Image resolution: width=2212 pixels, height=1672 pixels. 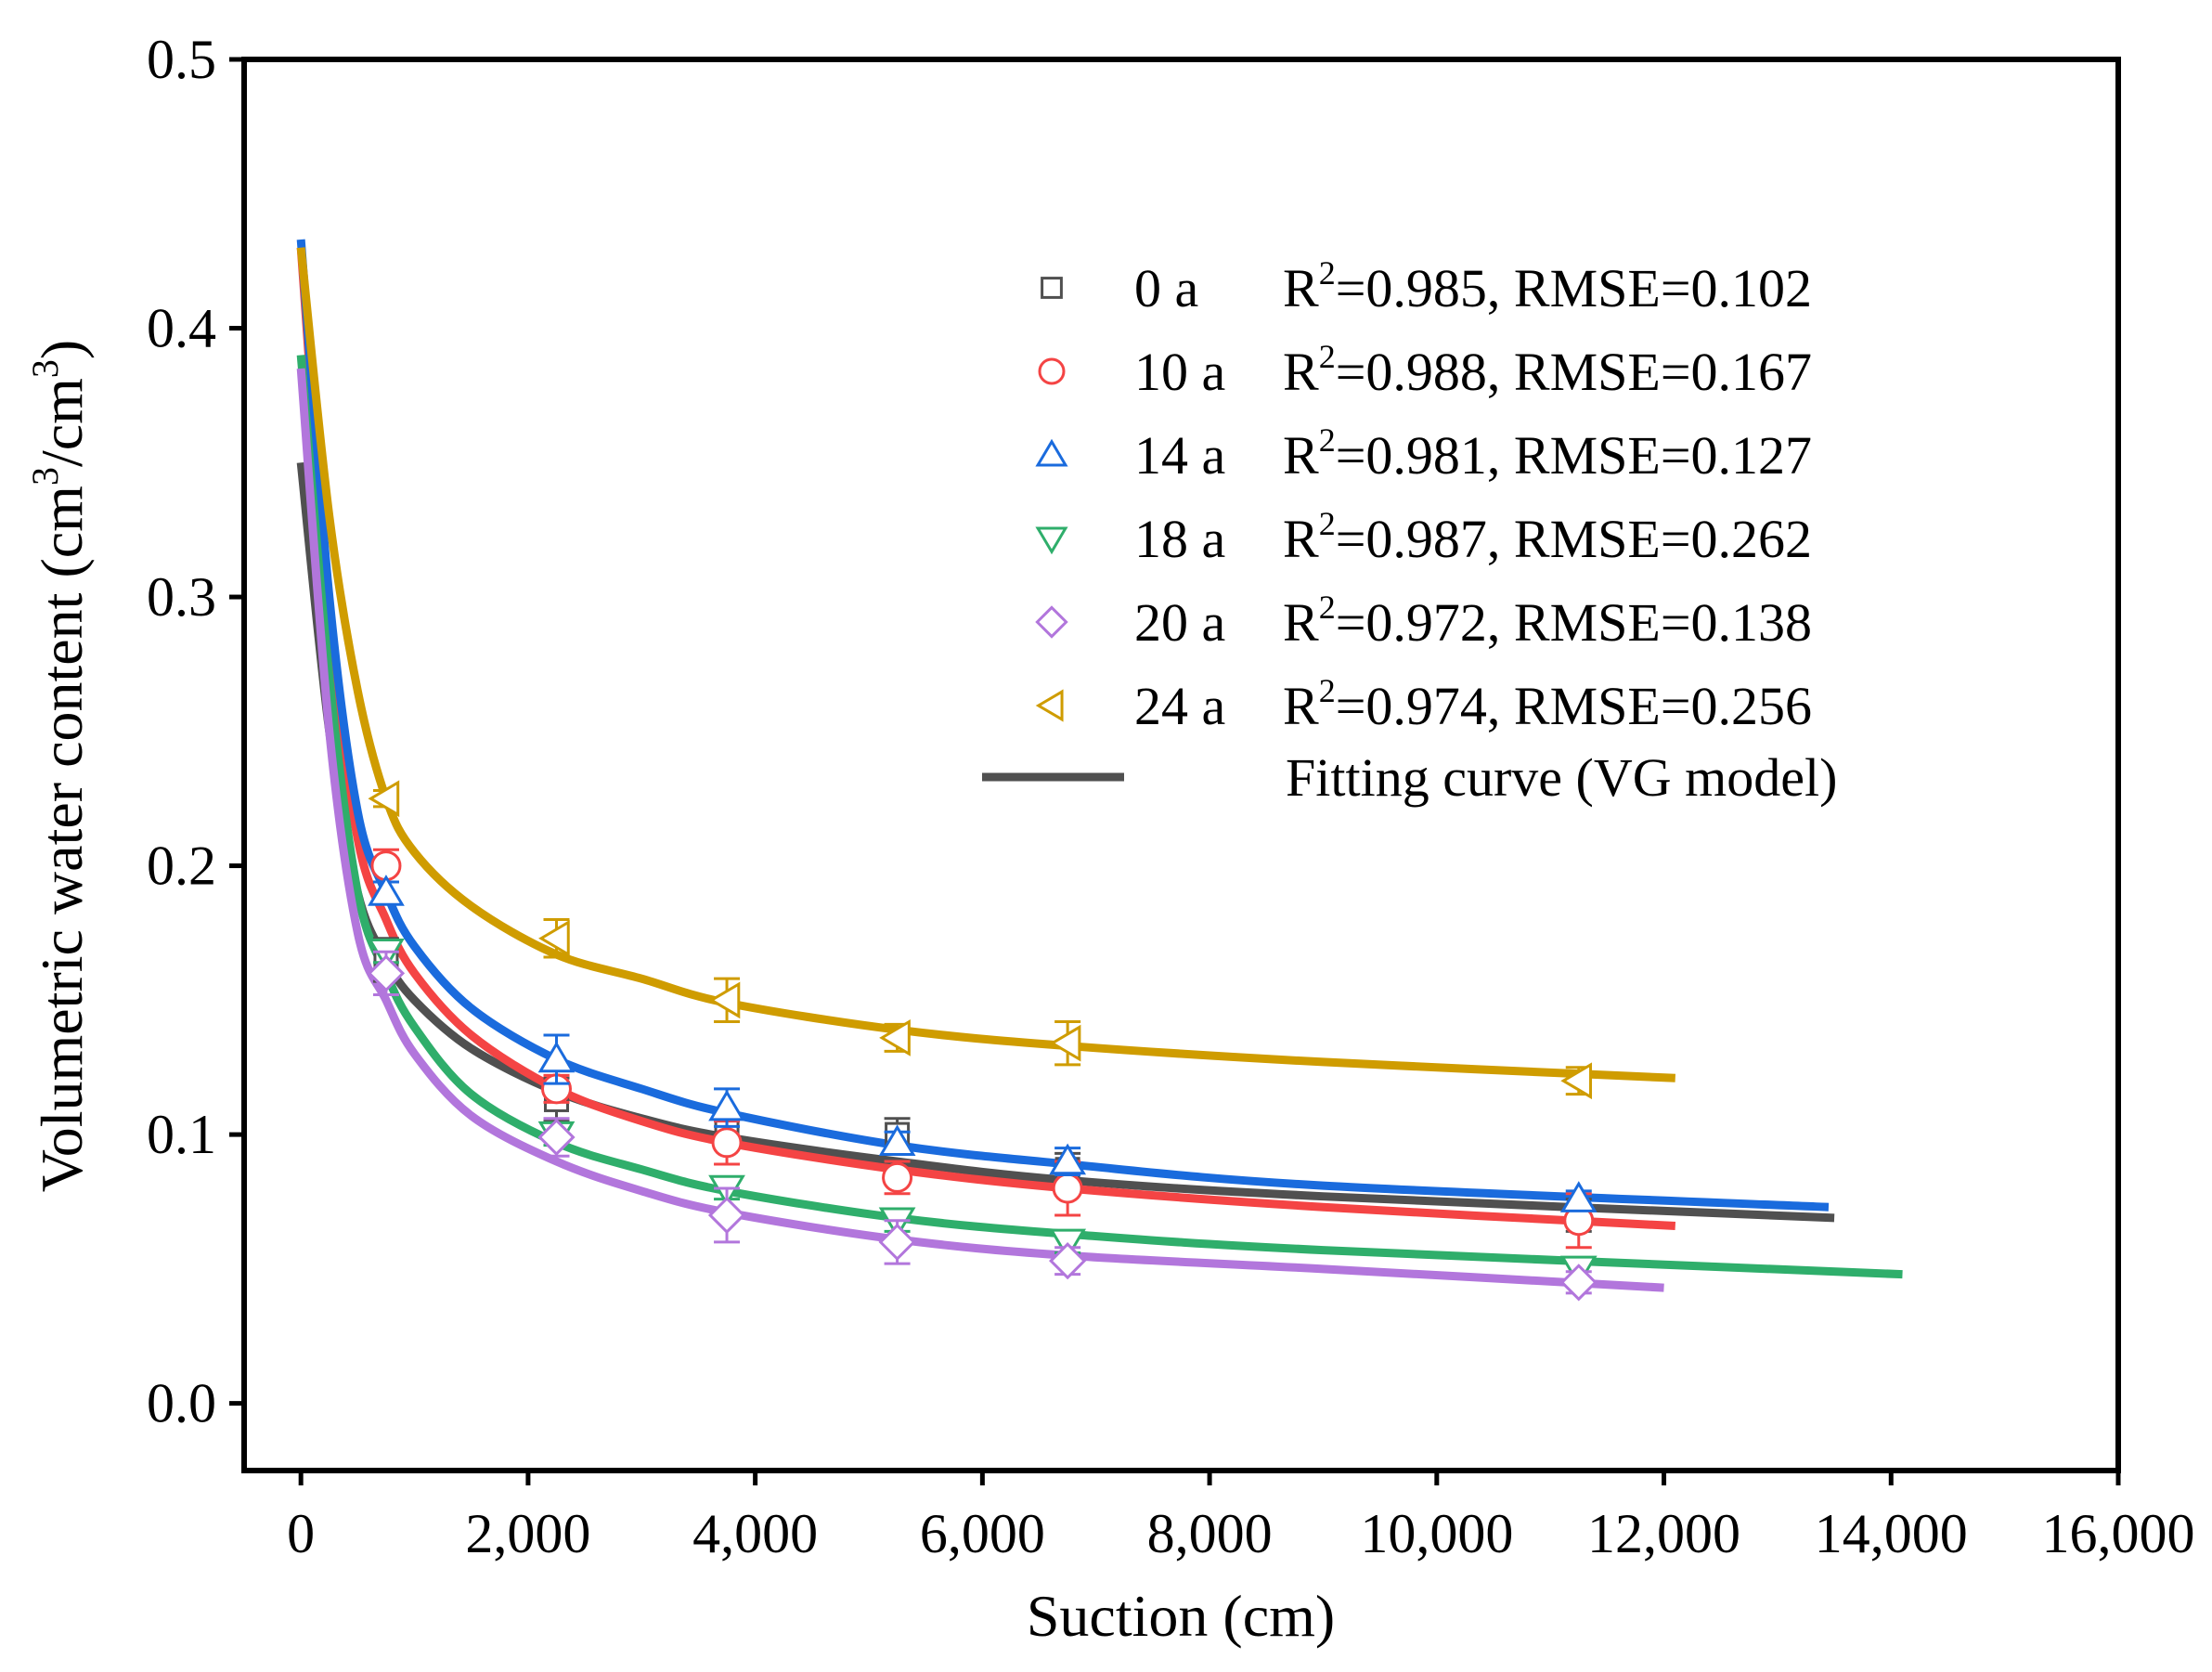 I want to click on legend-item-fit: Fitting curve (VG model), so click(x=1409, y=777).